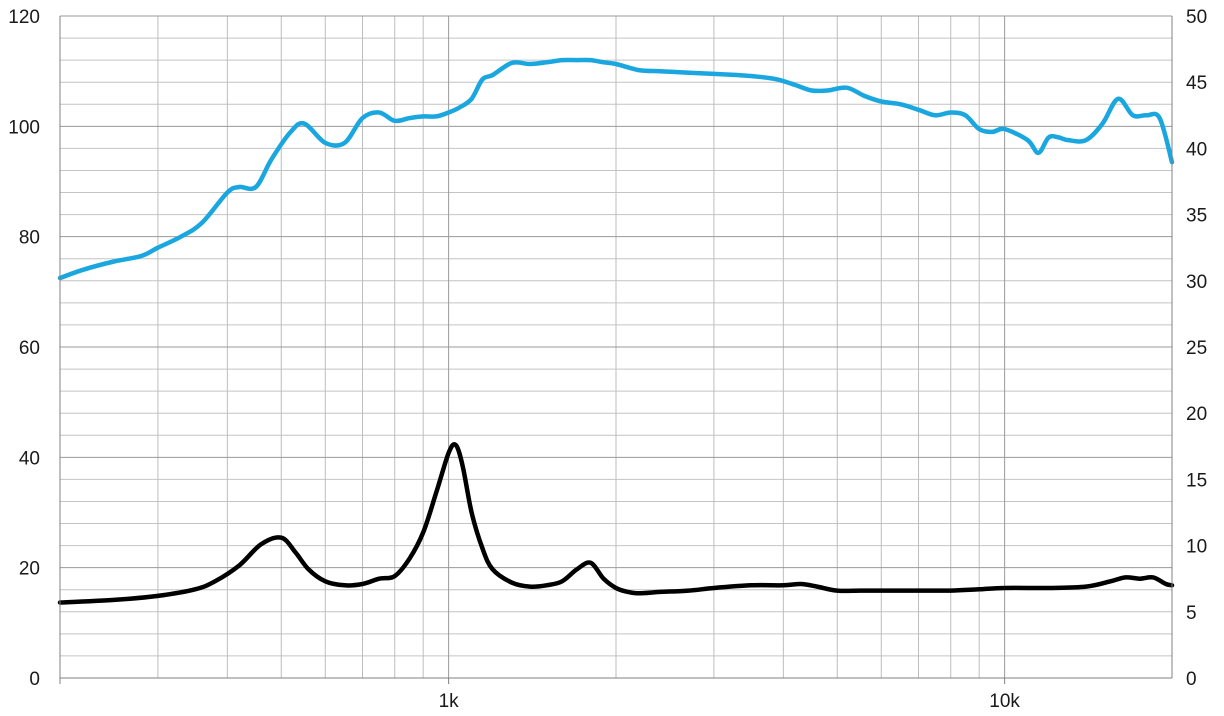 This screenshot has height=716, width=1224. What do you see at coordinates (24, 127) in the screenshot?
I see `left-y-tick-label: 100` at bounding box center [24, 127].